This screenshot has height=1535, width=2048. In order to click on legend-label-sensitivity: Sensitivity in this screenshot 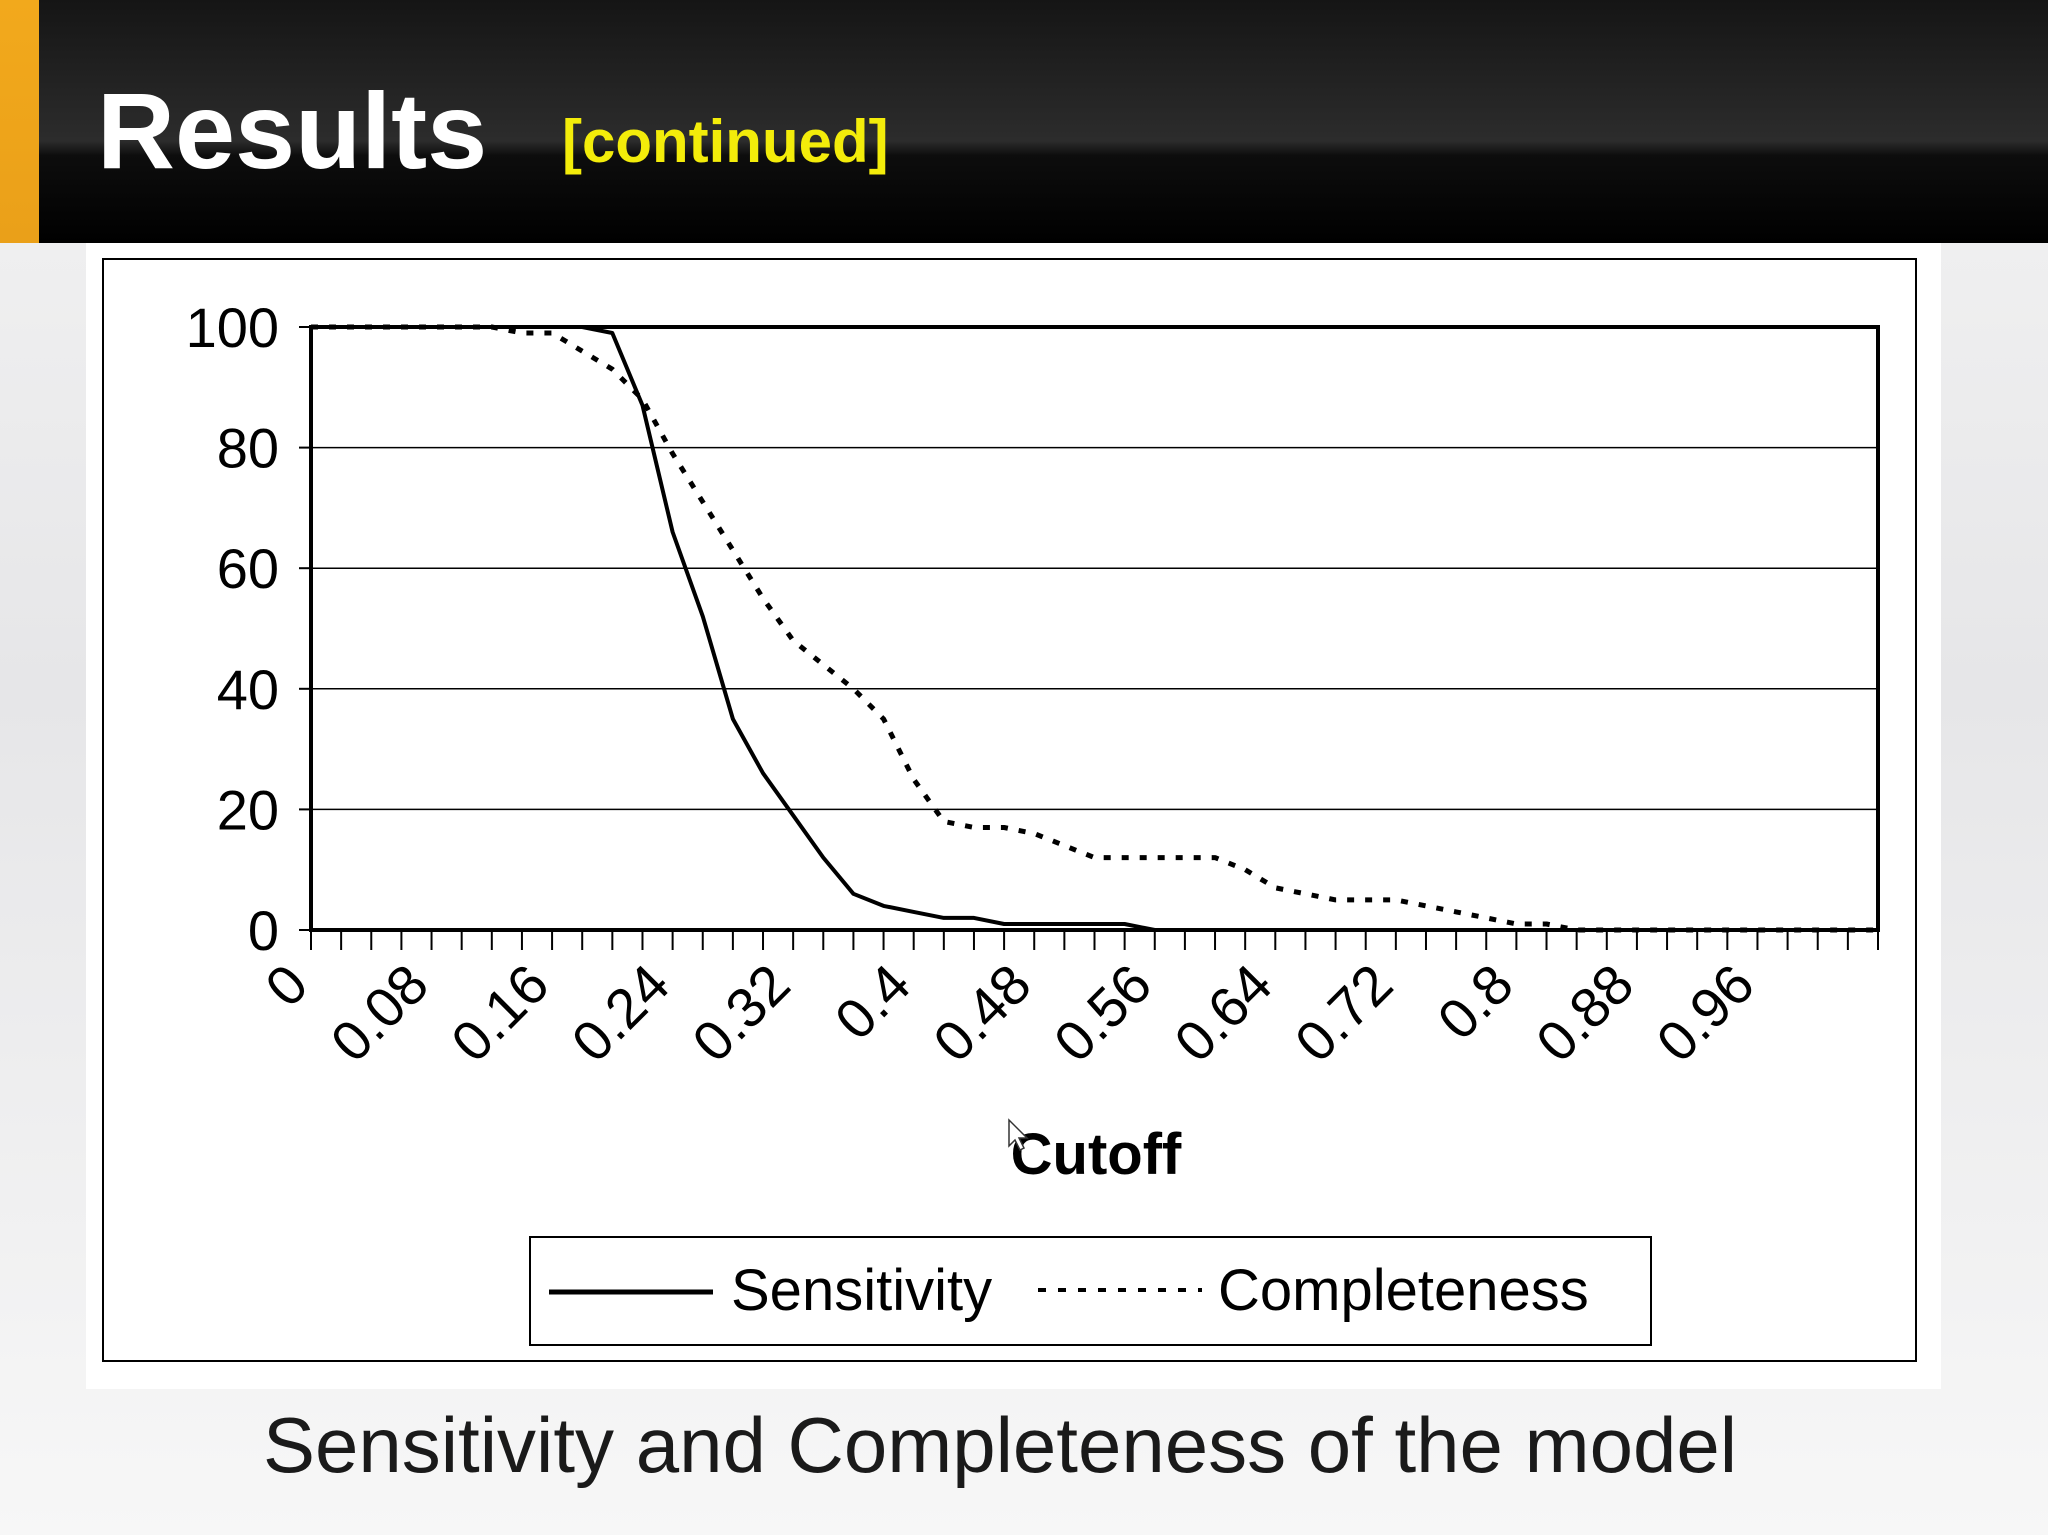, I will do `click(861, 1290)`.